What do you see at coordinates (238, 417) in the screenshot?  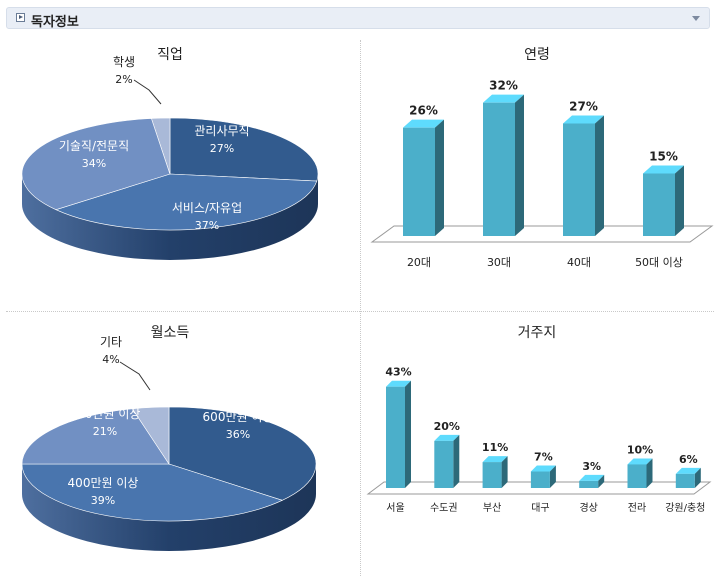 I see `pie-category-label: 600만원 이상` at bounding box center [238, 417].